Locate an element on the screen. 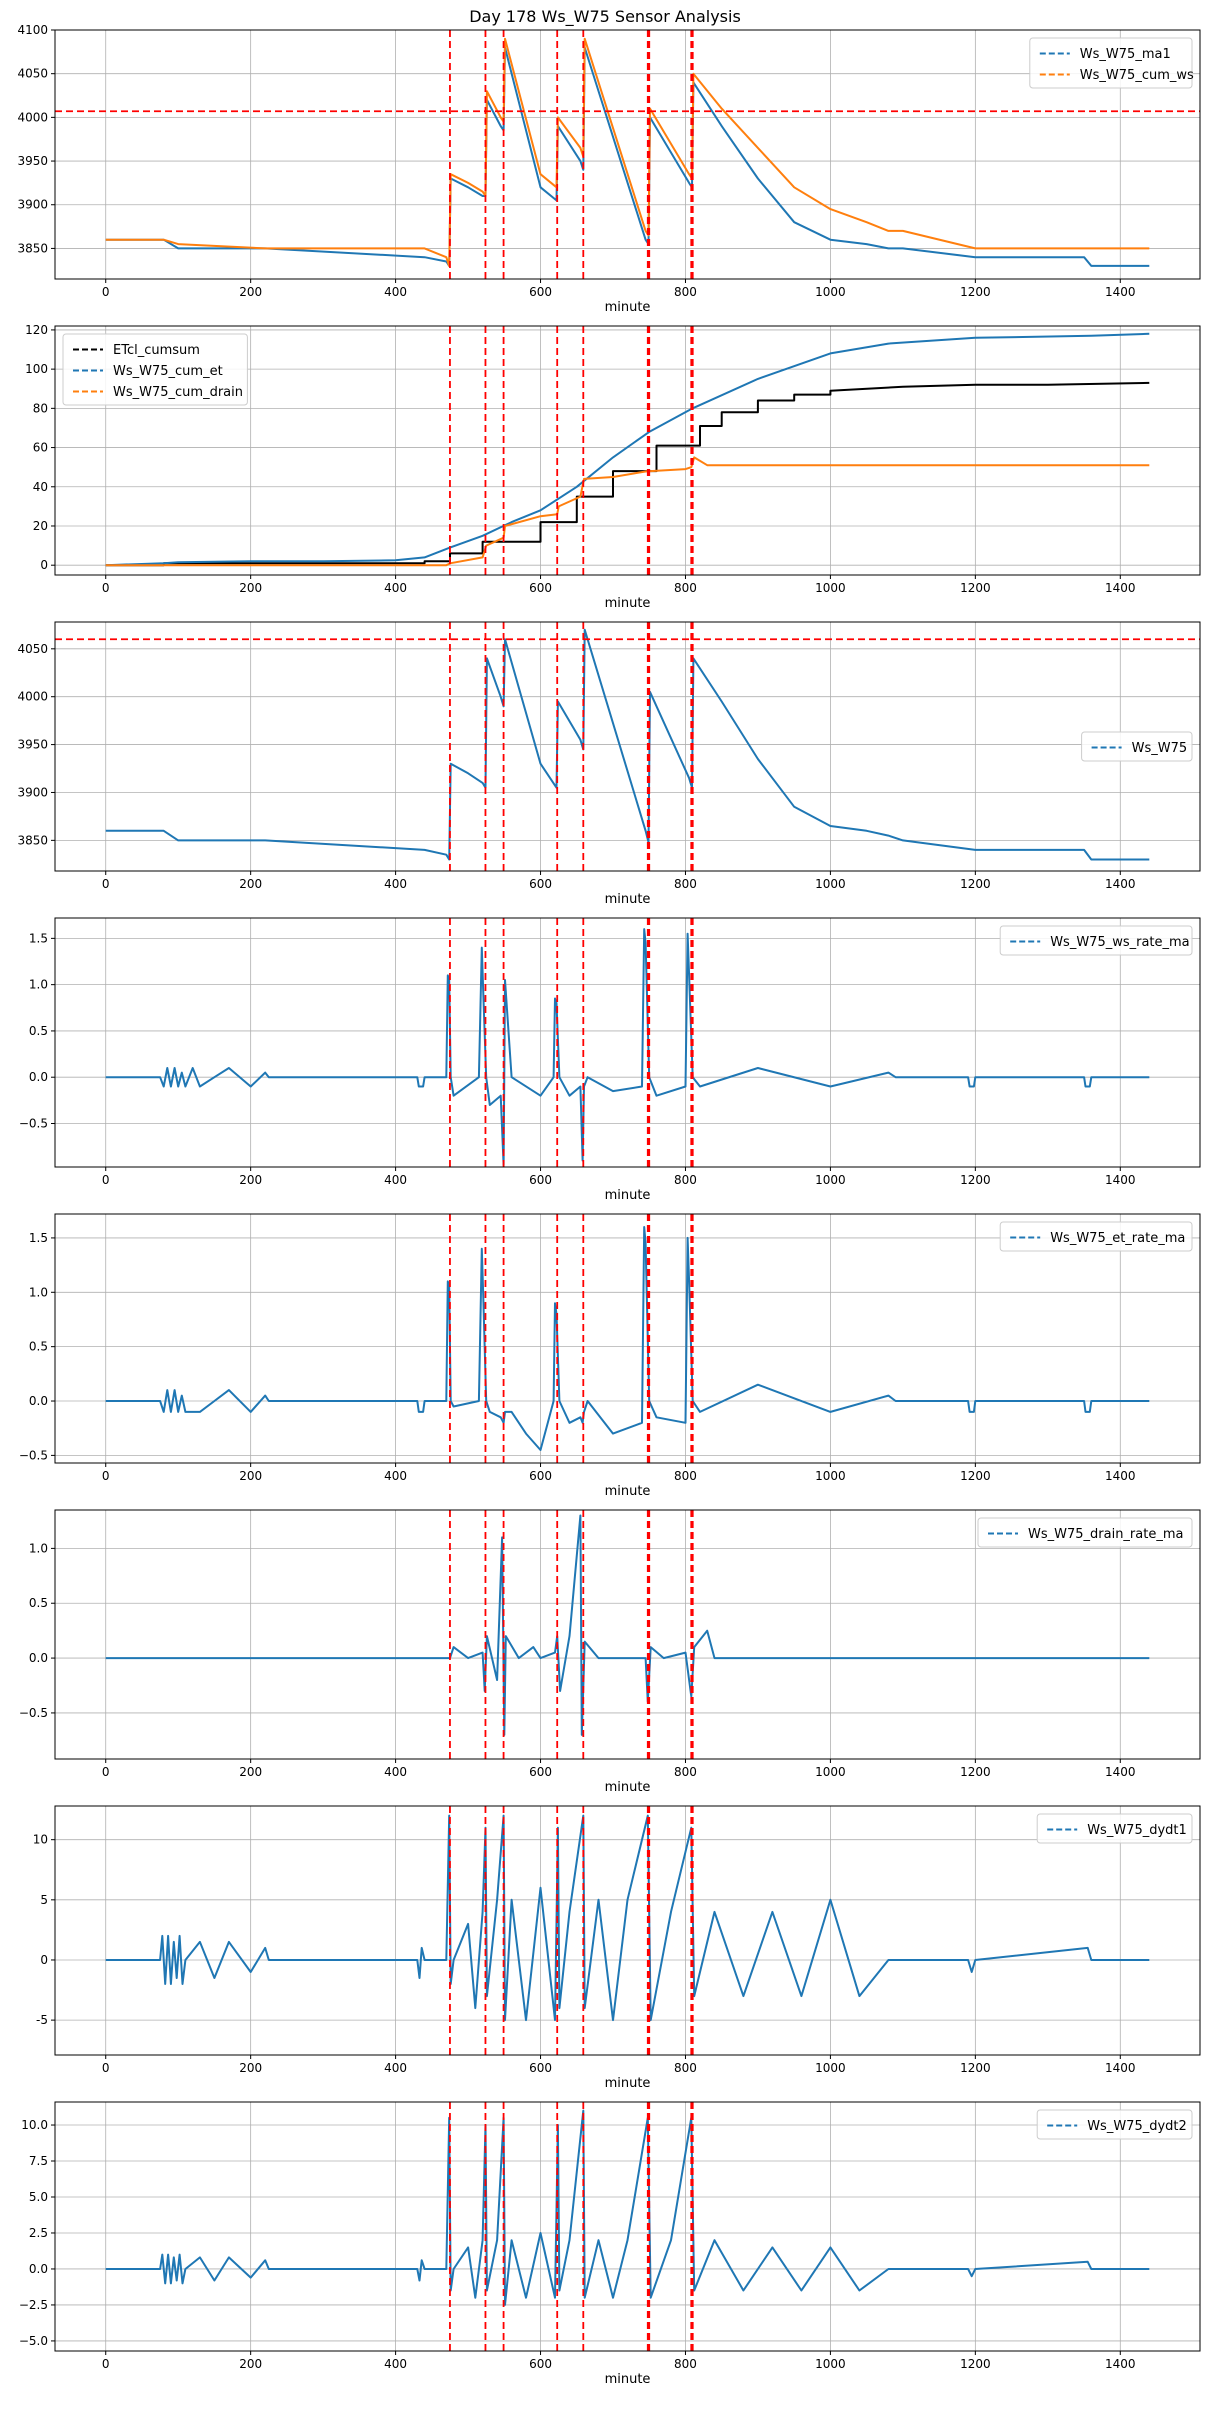 Image resolution: width=1211 pixels, height=2411 pixels. y-tick-label: 10 is located at coordinates (40, 1840).